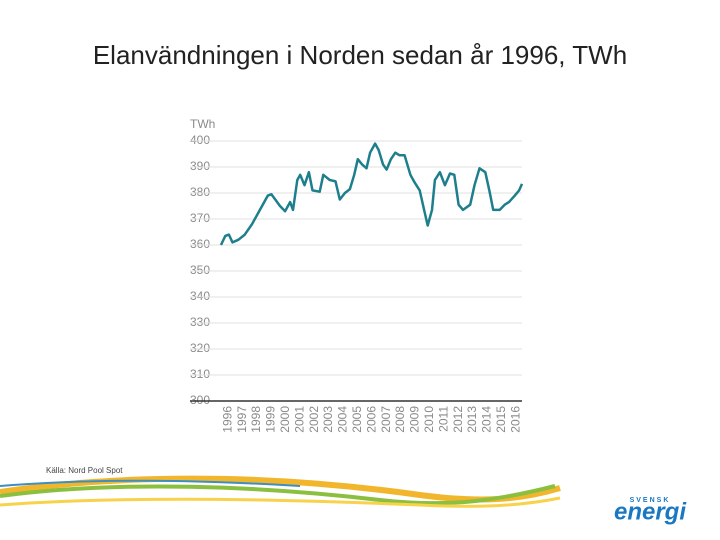  I want to click on swoosh-green, so click(278, 495).